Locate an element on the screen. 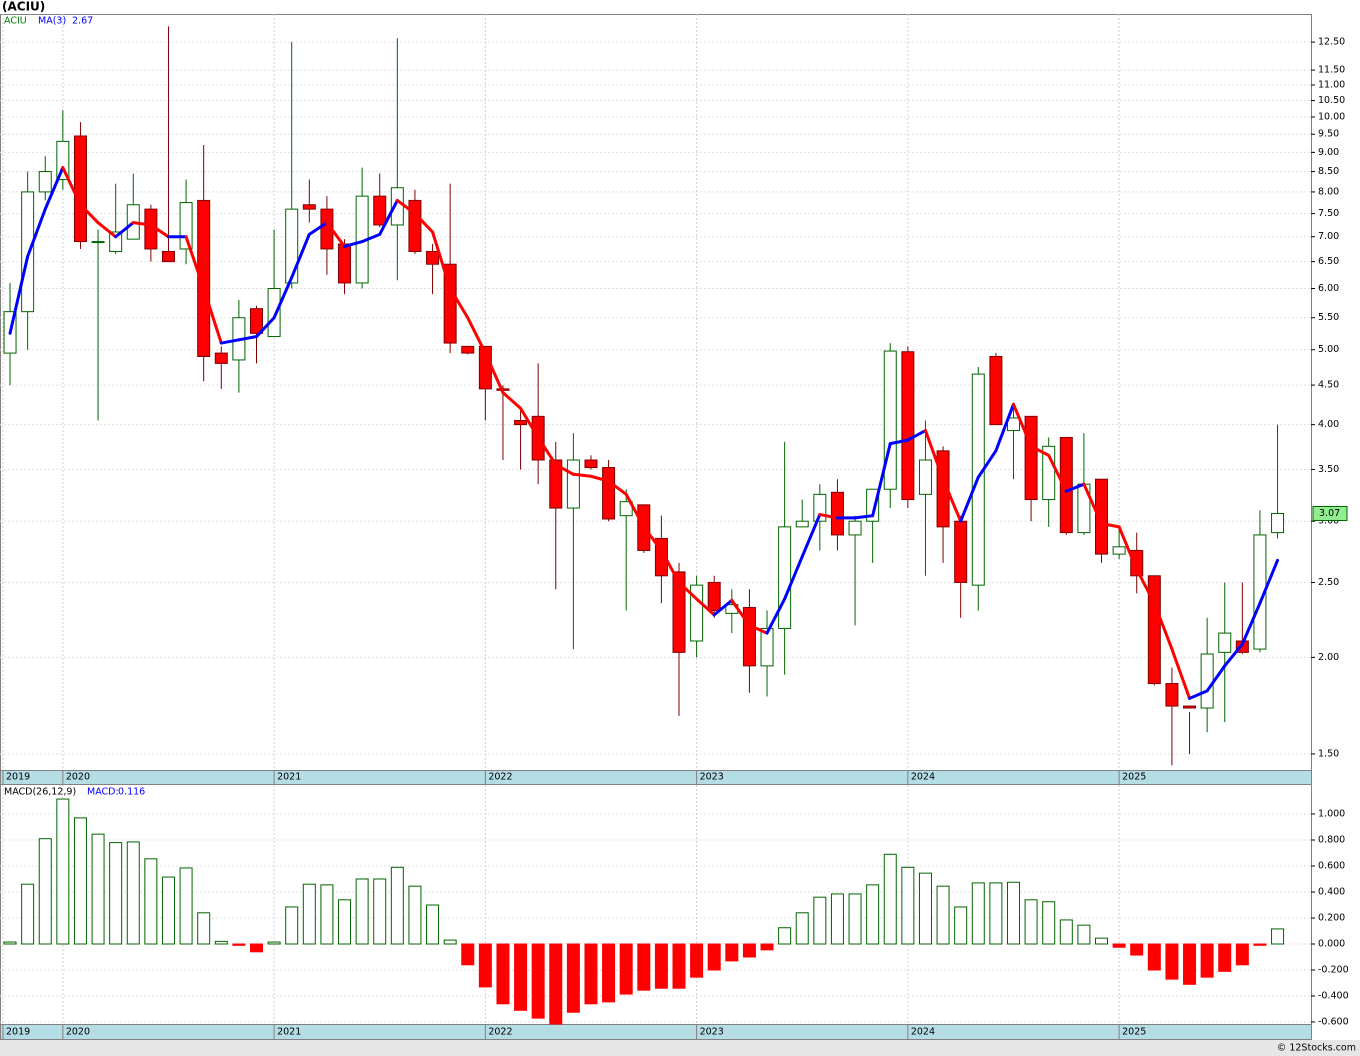  y-tick-label: 2.50 is located at coordinates (1328, 582).